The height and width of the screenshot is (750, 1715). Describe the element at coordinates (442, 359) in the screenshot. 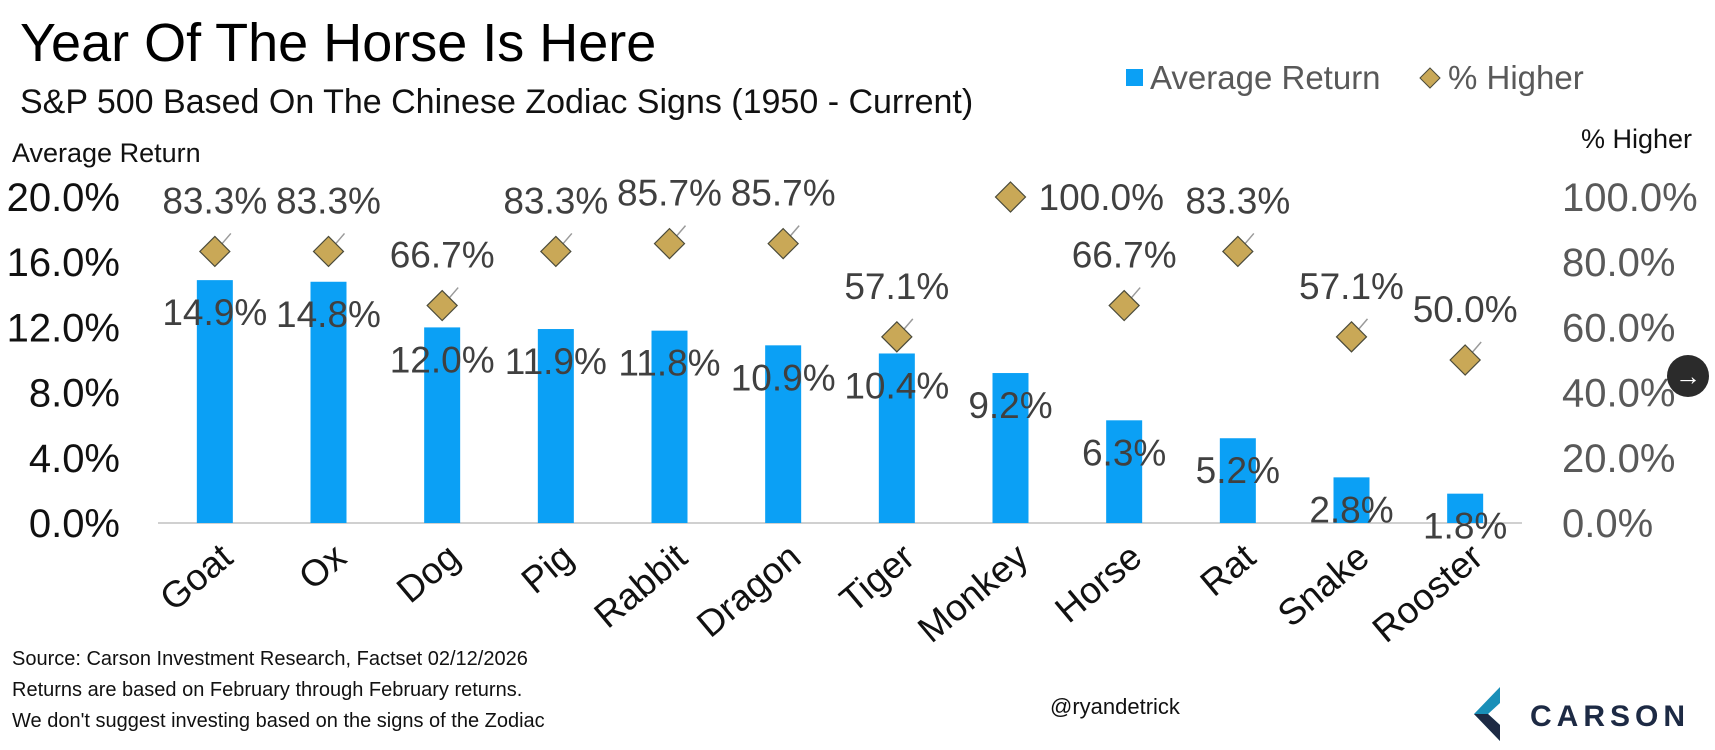

I see `bar-value-label: 12.0%` at that location.